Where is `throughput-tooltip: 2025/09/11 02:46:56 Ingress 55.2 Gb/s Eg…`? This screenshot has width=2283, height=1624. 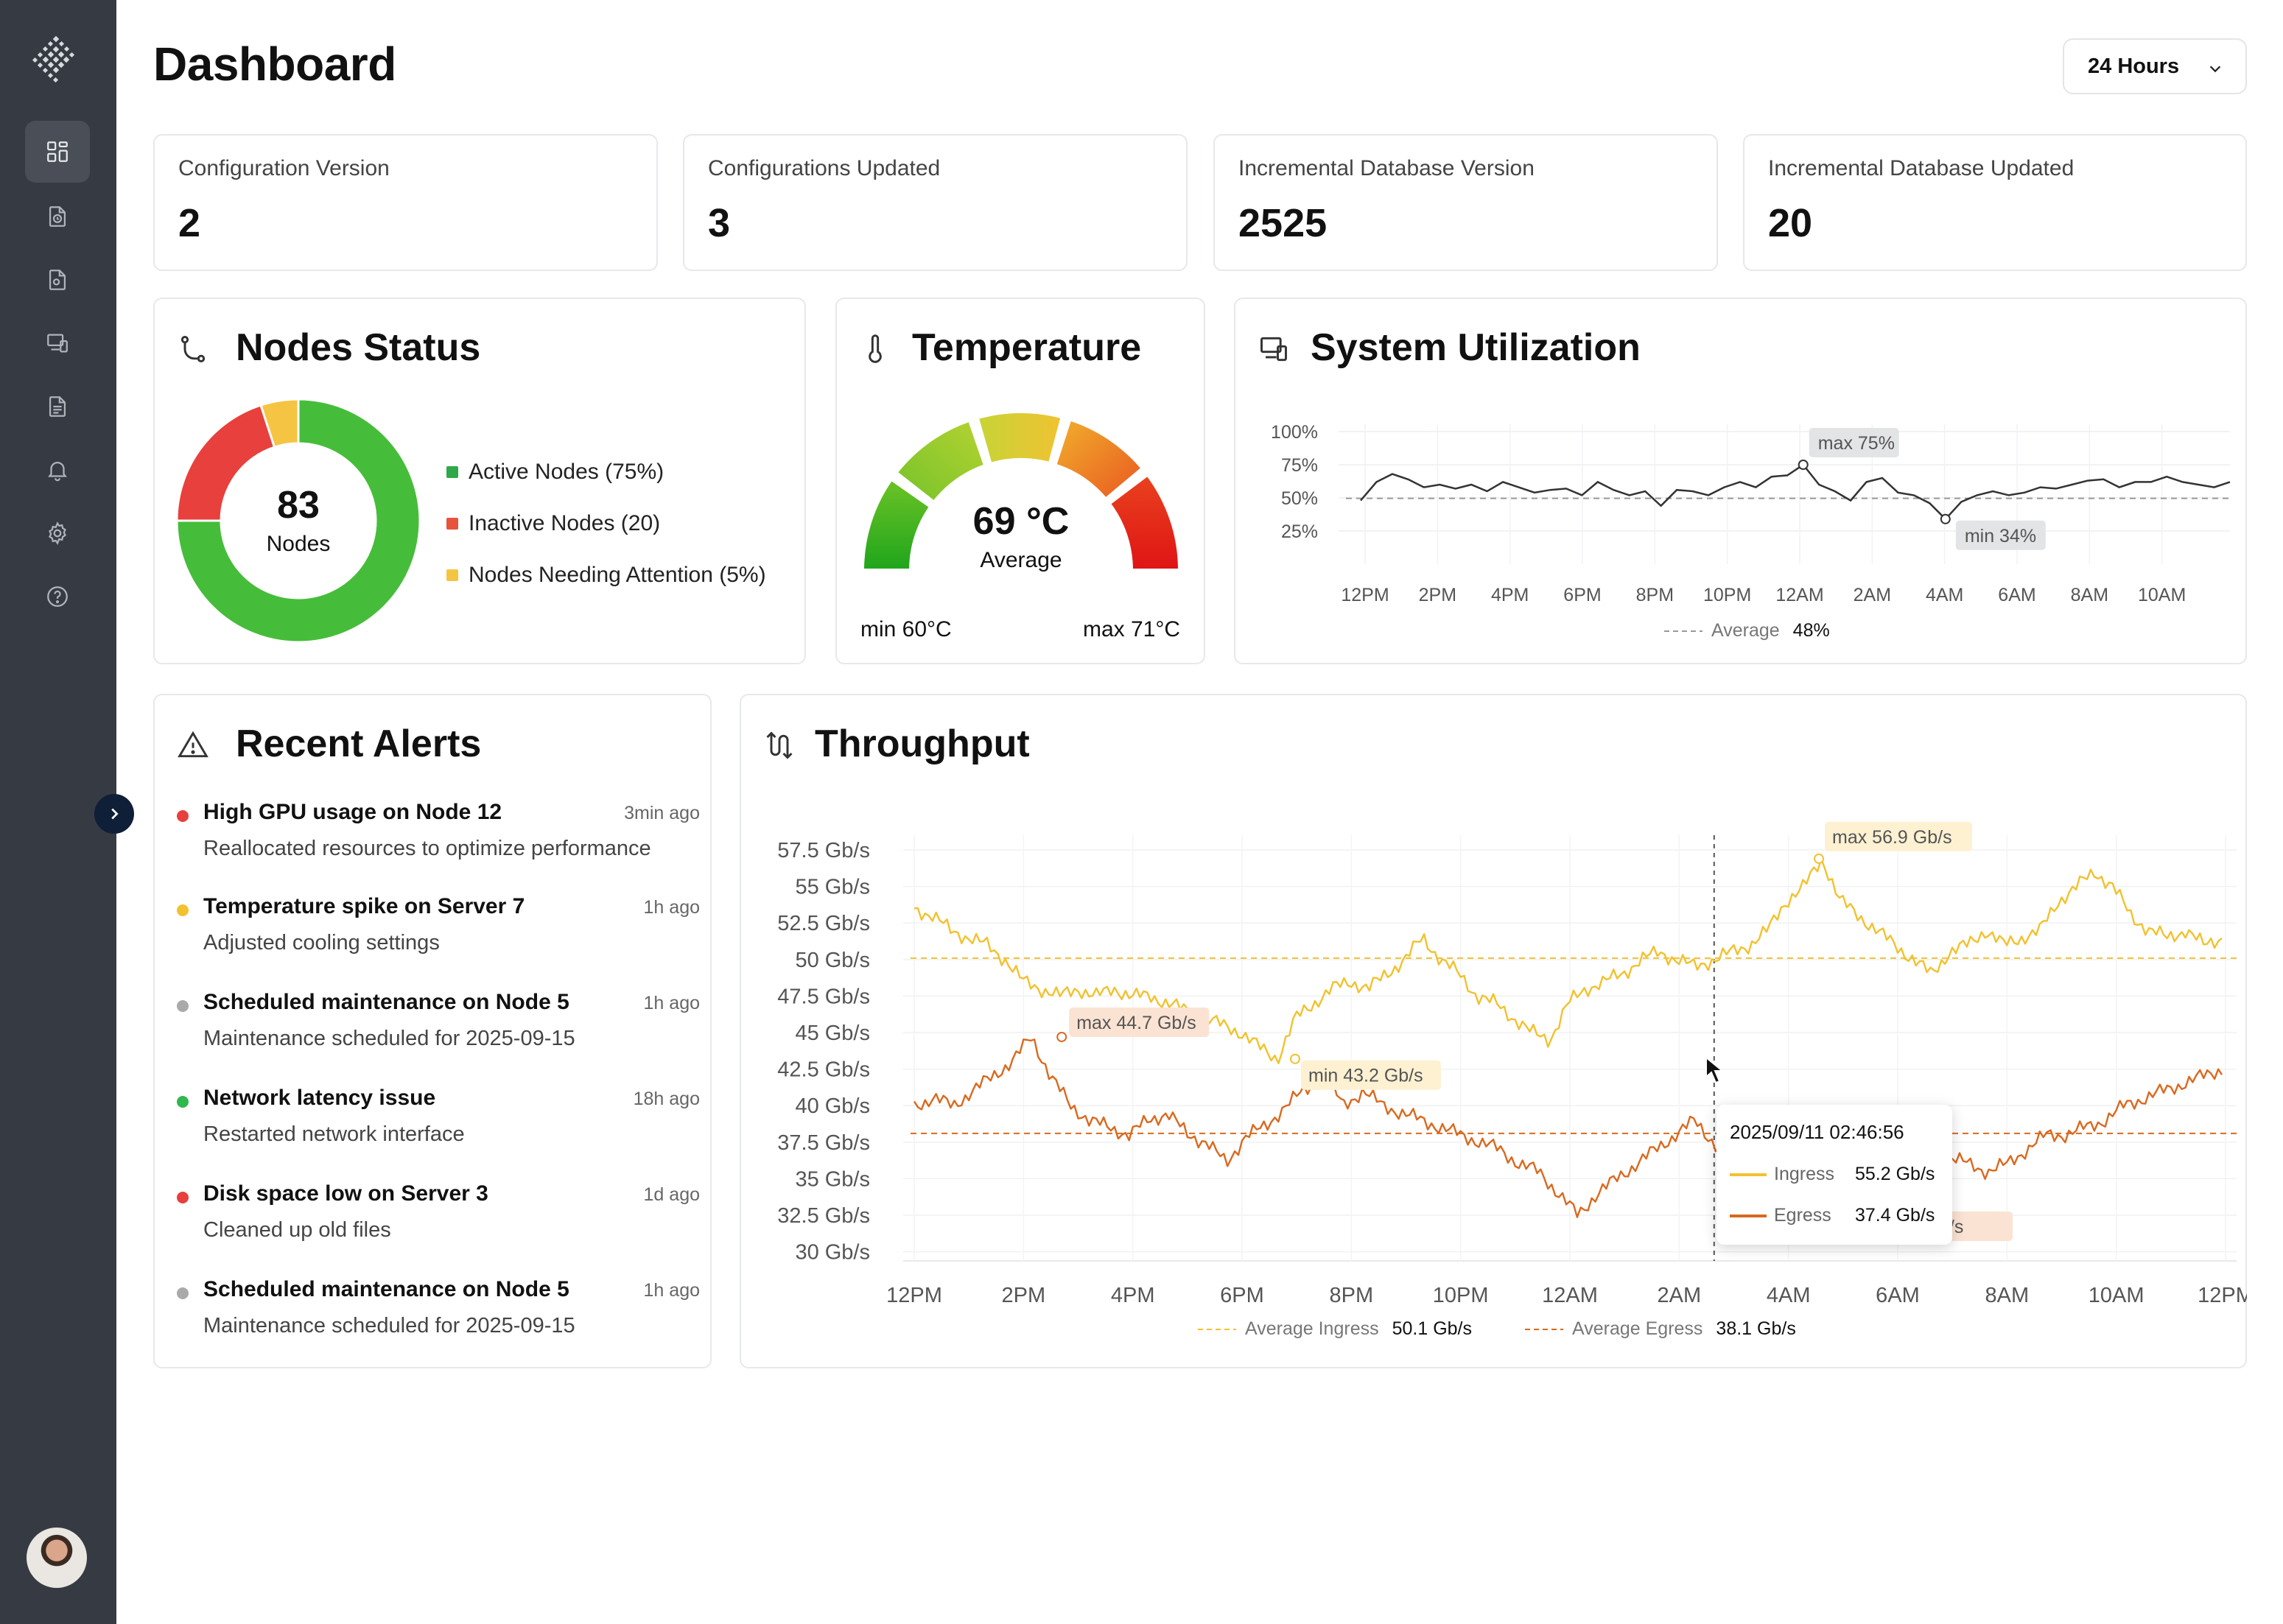 throughput-tooltip: 2025/09/11 02:46:56 Ingress 55.2 Gb/s Eg… is located at coordinates (1834, 1175).